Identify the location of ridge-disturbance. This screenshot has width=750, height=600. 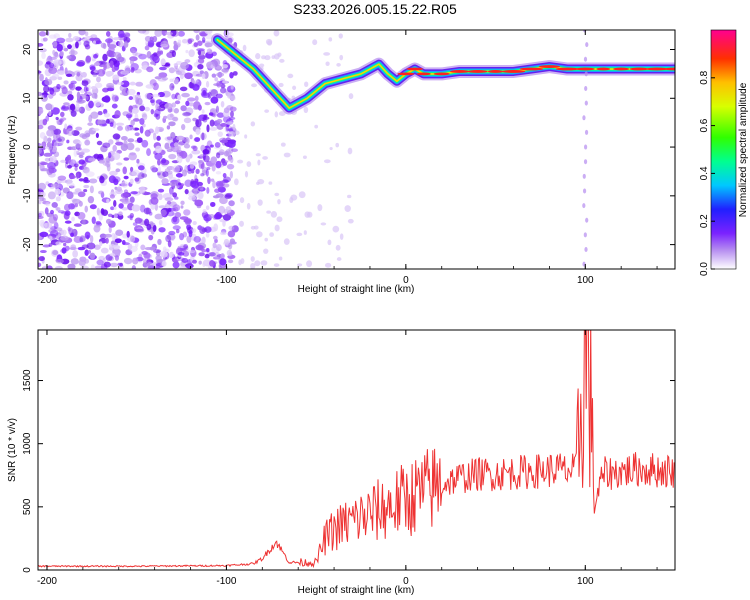
(585, 147).